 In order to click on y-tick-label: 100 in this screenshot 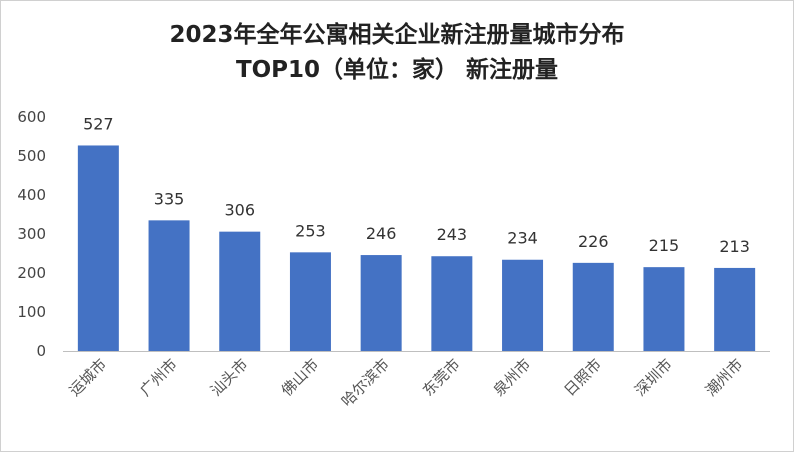, I will do `click(31, 312)`.